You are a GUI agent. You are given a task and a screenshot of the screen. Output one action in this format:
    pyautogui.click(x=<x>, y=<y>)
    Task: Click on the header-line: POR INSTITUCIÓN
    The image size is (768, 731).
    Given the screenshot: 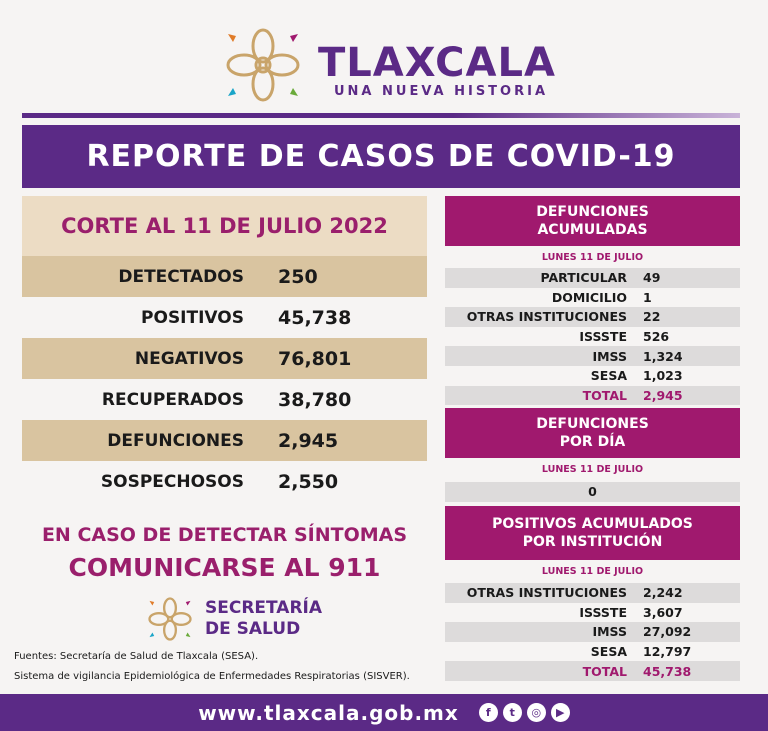 What is the action you would take?
    pyautogui.click(x=592, y=542)
    